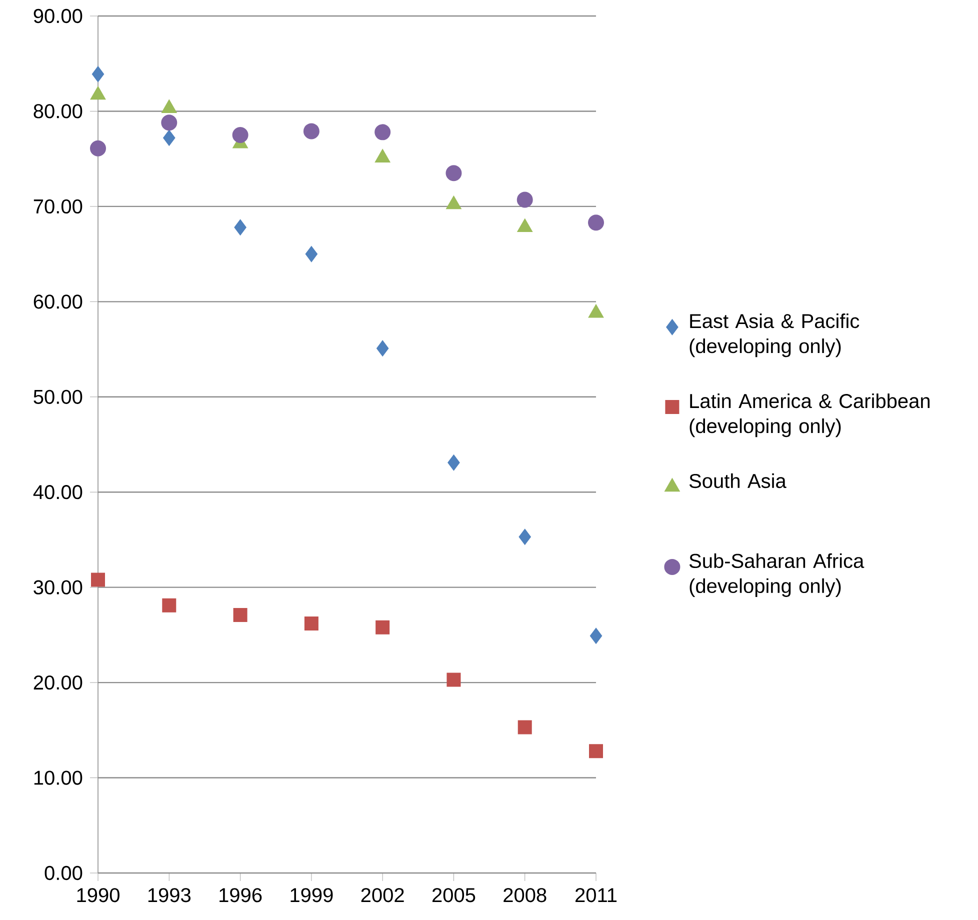 This screenshot has height=920, width=978. I want to click on y-tick-label: 0.00, so click(63, 873).